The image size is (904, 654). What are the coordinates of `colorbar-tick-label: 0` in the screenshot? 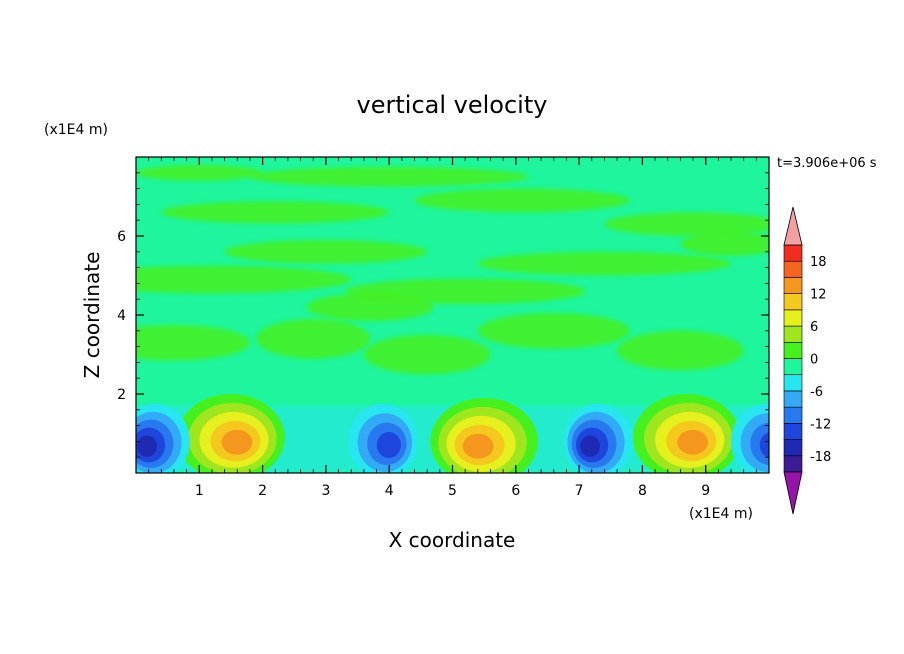 It's located at (814, 360).